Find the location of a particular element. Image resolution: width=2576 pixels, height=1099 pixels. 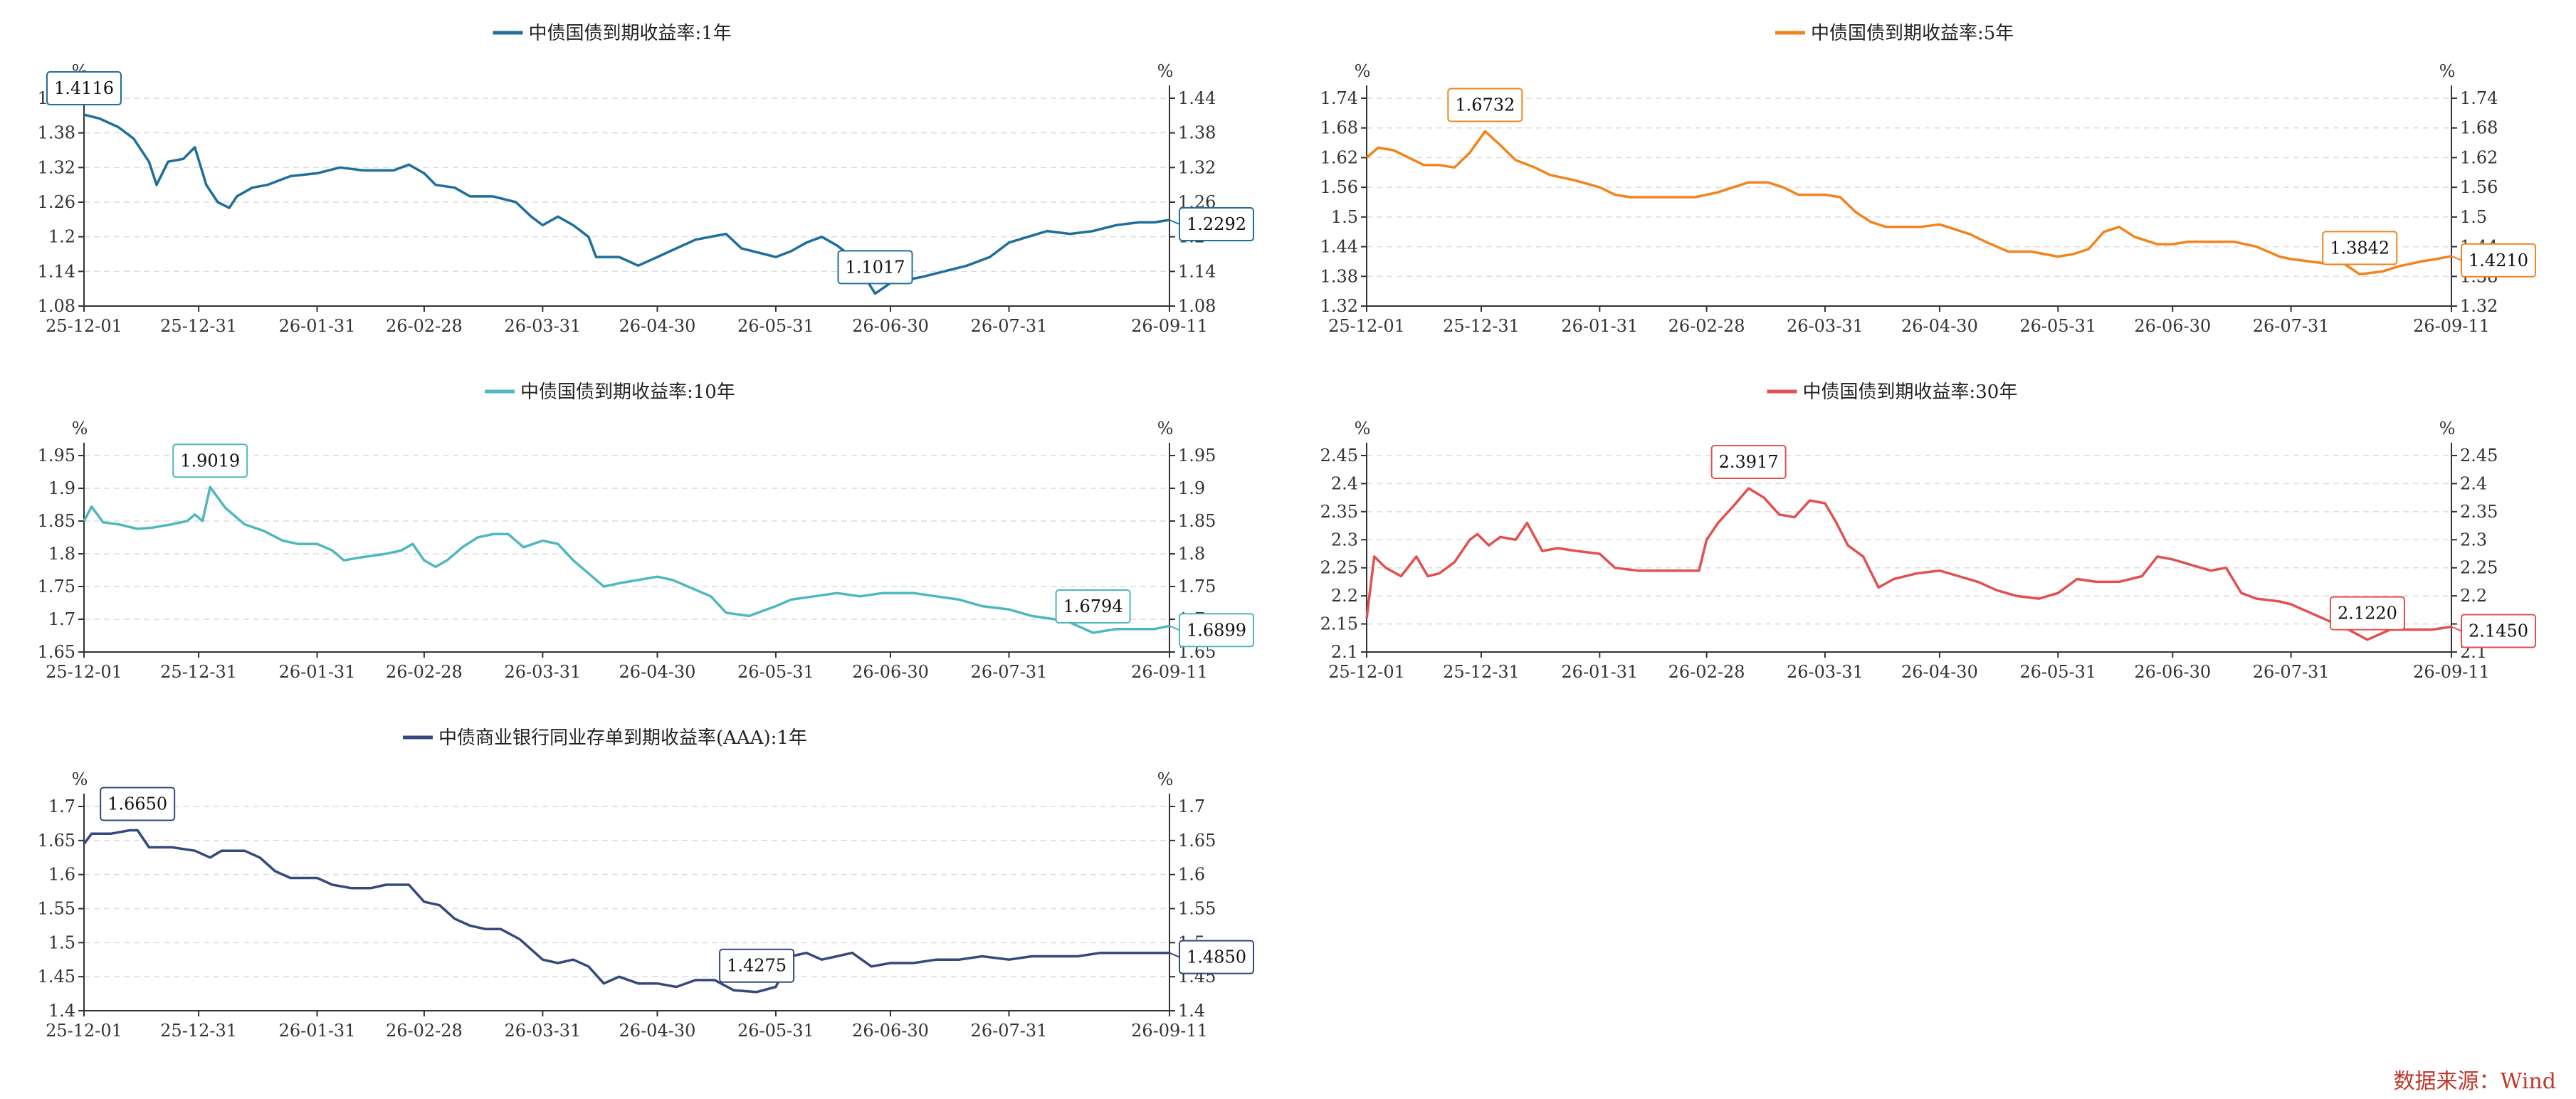

y-tick-label-left: 2.3 is located at coordinates (1344, 540).